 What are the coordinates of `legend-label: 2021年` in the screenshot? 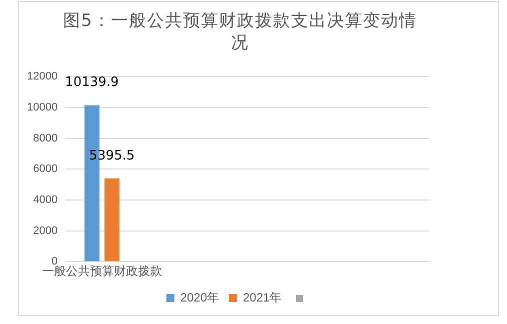 It's located at (262, 297).